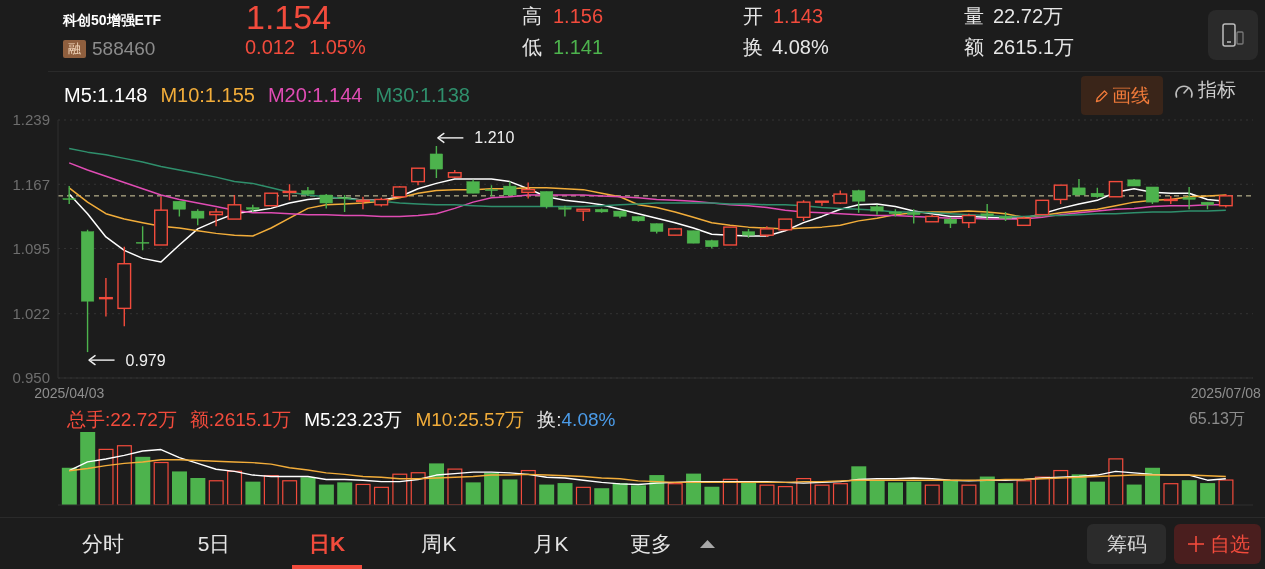  What do you see at coordinates (315, 95) in the screenshot?
I see `text: M20:1.144` at bounding box center [315, 95].